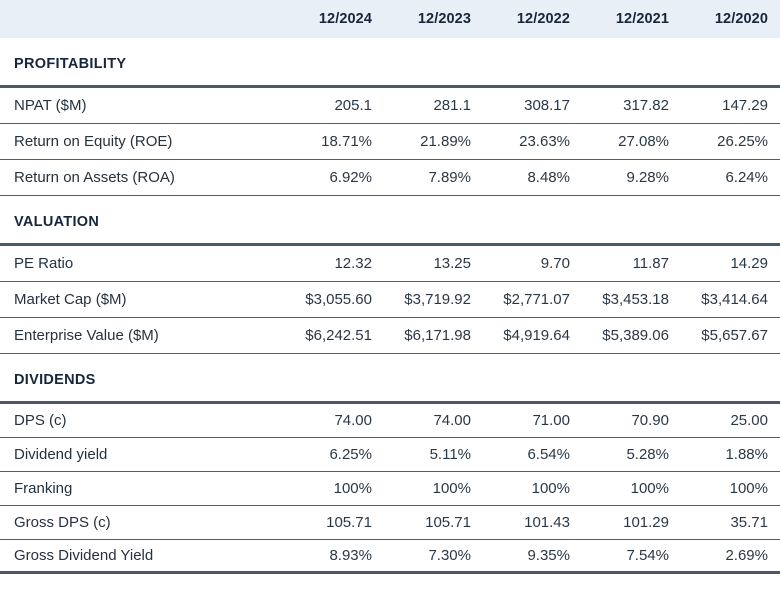 This screenshot has height=603, width=780. I want to click on row-value: 9.28%, so click(647, 177).